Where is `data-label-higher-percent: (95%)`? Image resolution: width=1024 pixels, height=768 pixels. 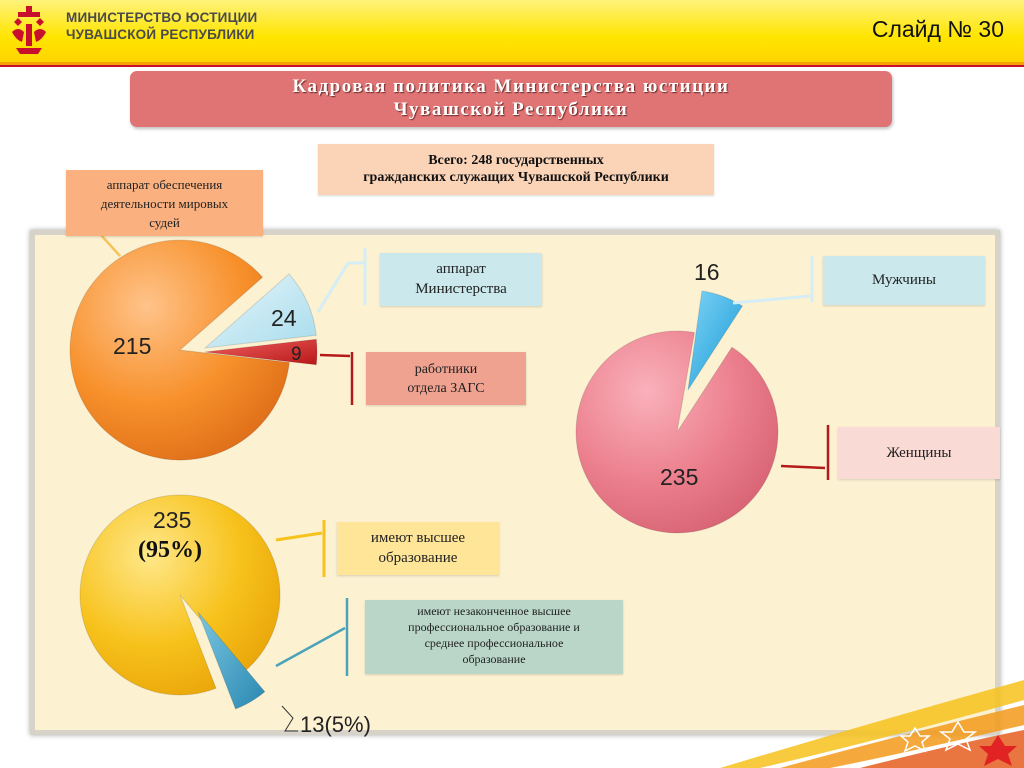 data-label-higher-percent: (95%) is located at coordinates (170, 550).